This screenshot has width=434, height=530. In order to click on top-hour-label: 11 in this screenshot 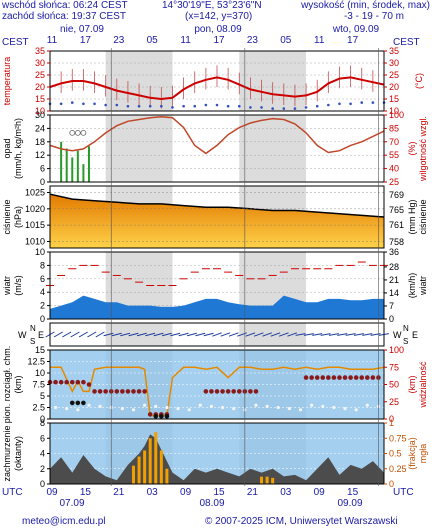, I will do `click(52, 40)`.